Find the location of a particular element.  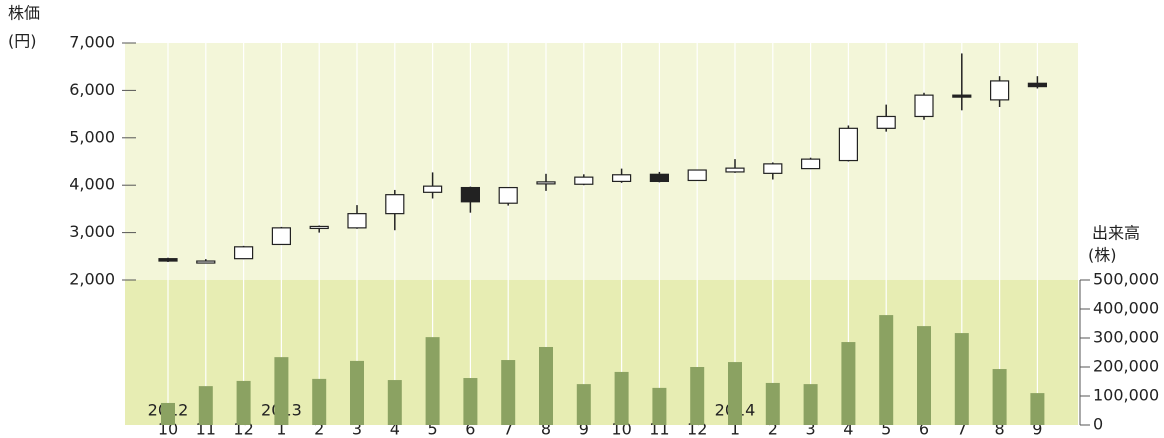

y-tick-label: 3,000 is located at coordinates (92, 231).